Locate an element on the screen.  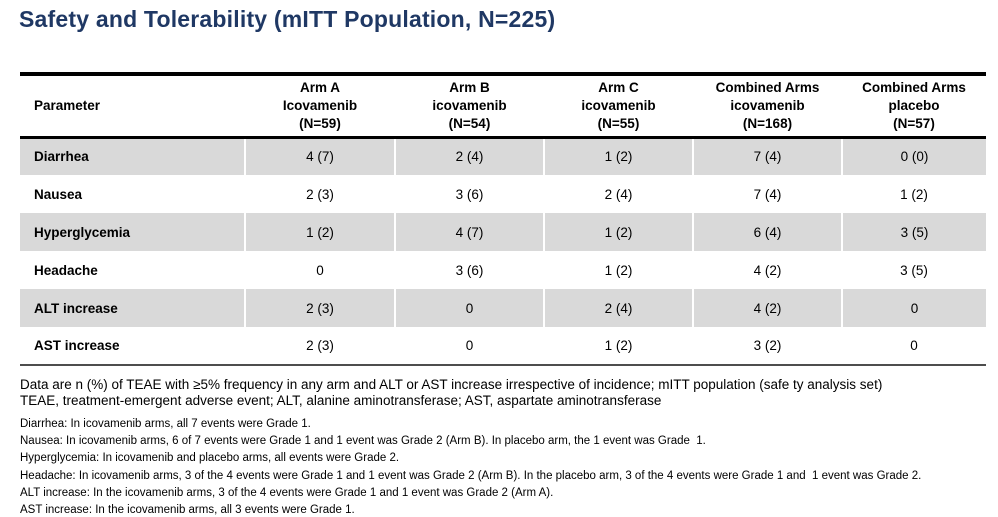
column-header-parameter: Parameter is located at coordinates (132, 106).